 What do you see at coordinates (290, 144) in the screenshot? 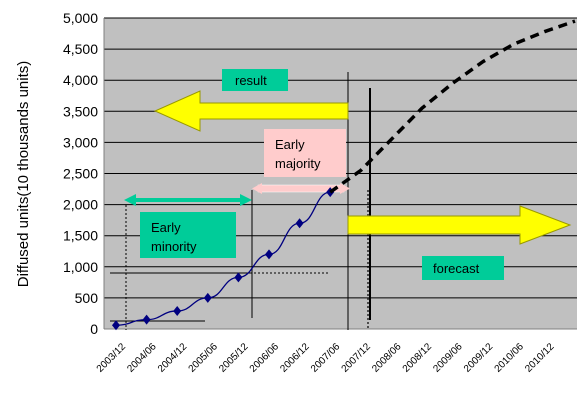
I see `early-majority-label-line1: Early` at bounding box center [290, 144].